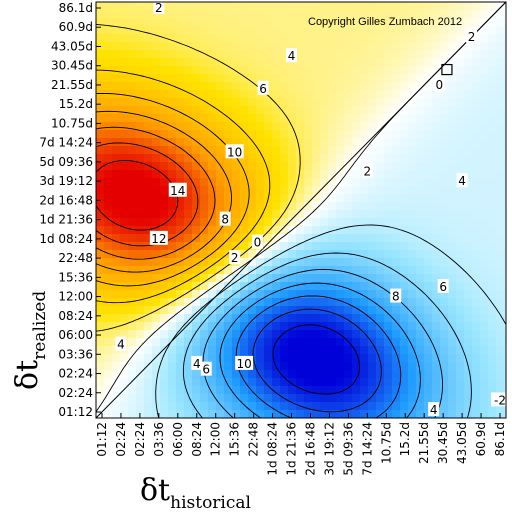 The height and width of the screenshot is (512, 512). What do you see at coordinates (292, 56) in the screenshot?
I see `svg-text: 4` at bounding box center [292, 56].